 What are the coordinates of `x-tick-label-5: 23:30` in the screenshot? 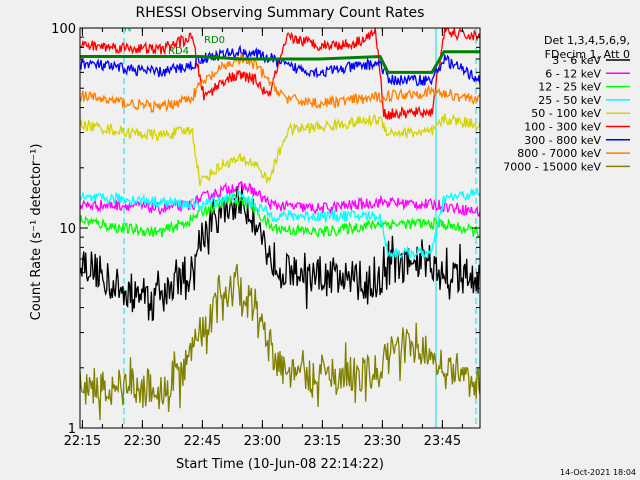 It's located at (382, 441).